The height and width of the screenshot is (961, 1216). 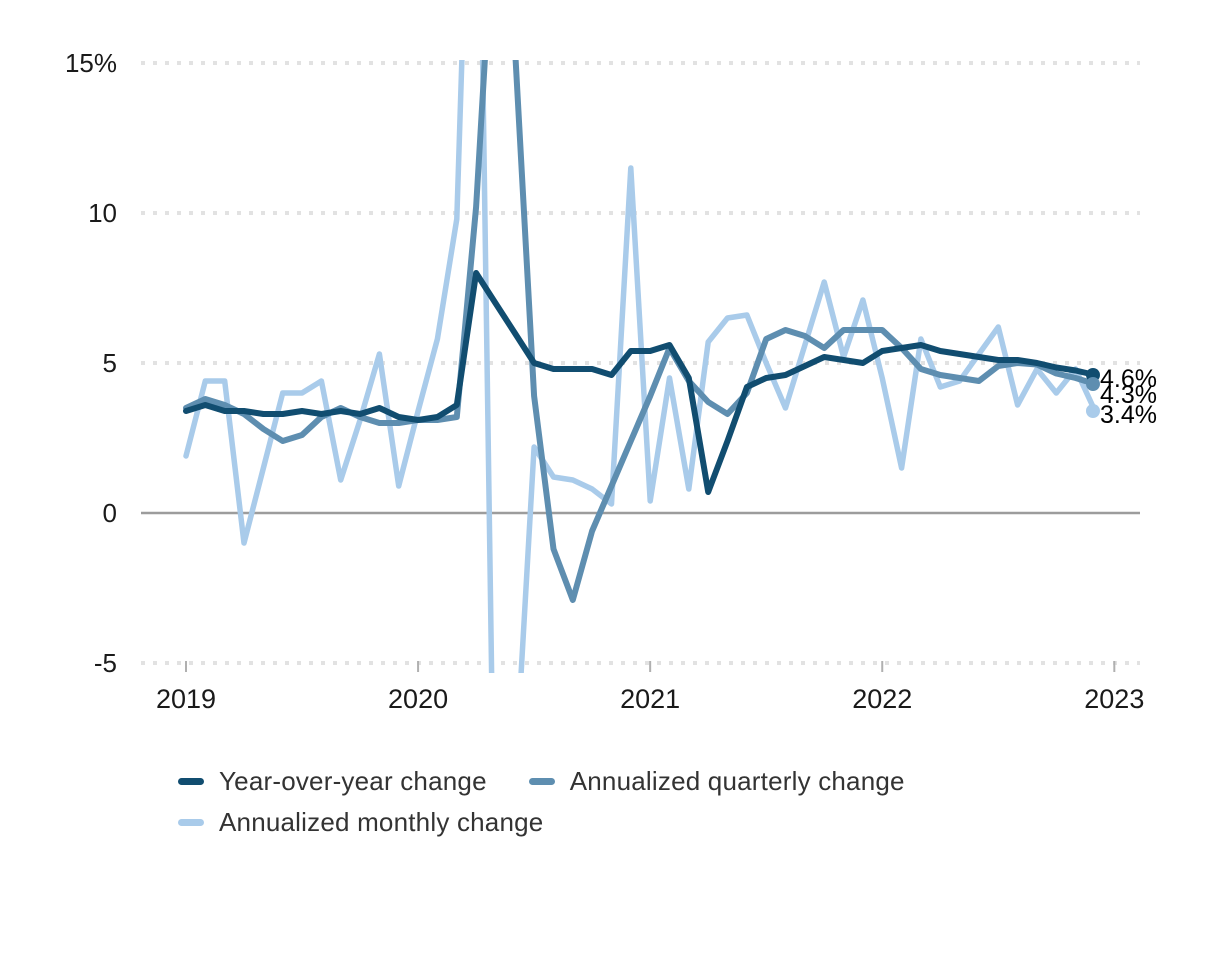 What do you see at coordinates (1128, 415) in the screenshot?
I see `end-value-label-monthly: 3.4%` at bounding box center [1128, 415].